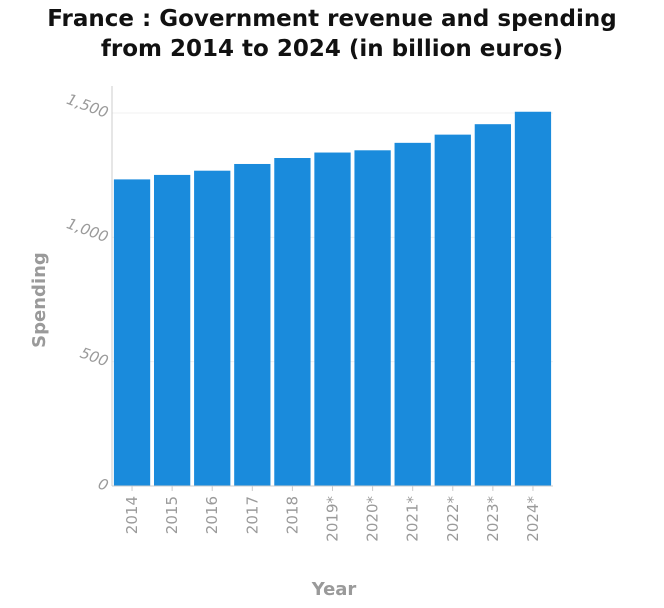  What do you see at coordinates (332, 19) in the screenshot?
I see `chart-title-line-1: France : Government revenue and spending` at bounding box center [332, 19].